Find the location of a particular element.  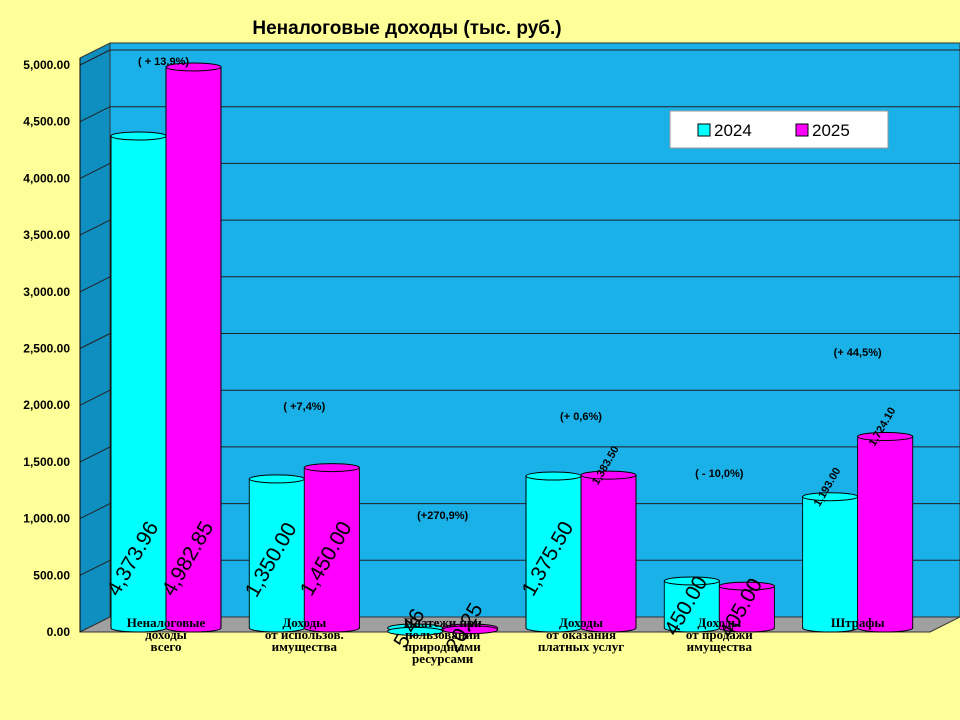

growth-annotation: ( + 13,9%) is located at coordinates (163, 62).